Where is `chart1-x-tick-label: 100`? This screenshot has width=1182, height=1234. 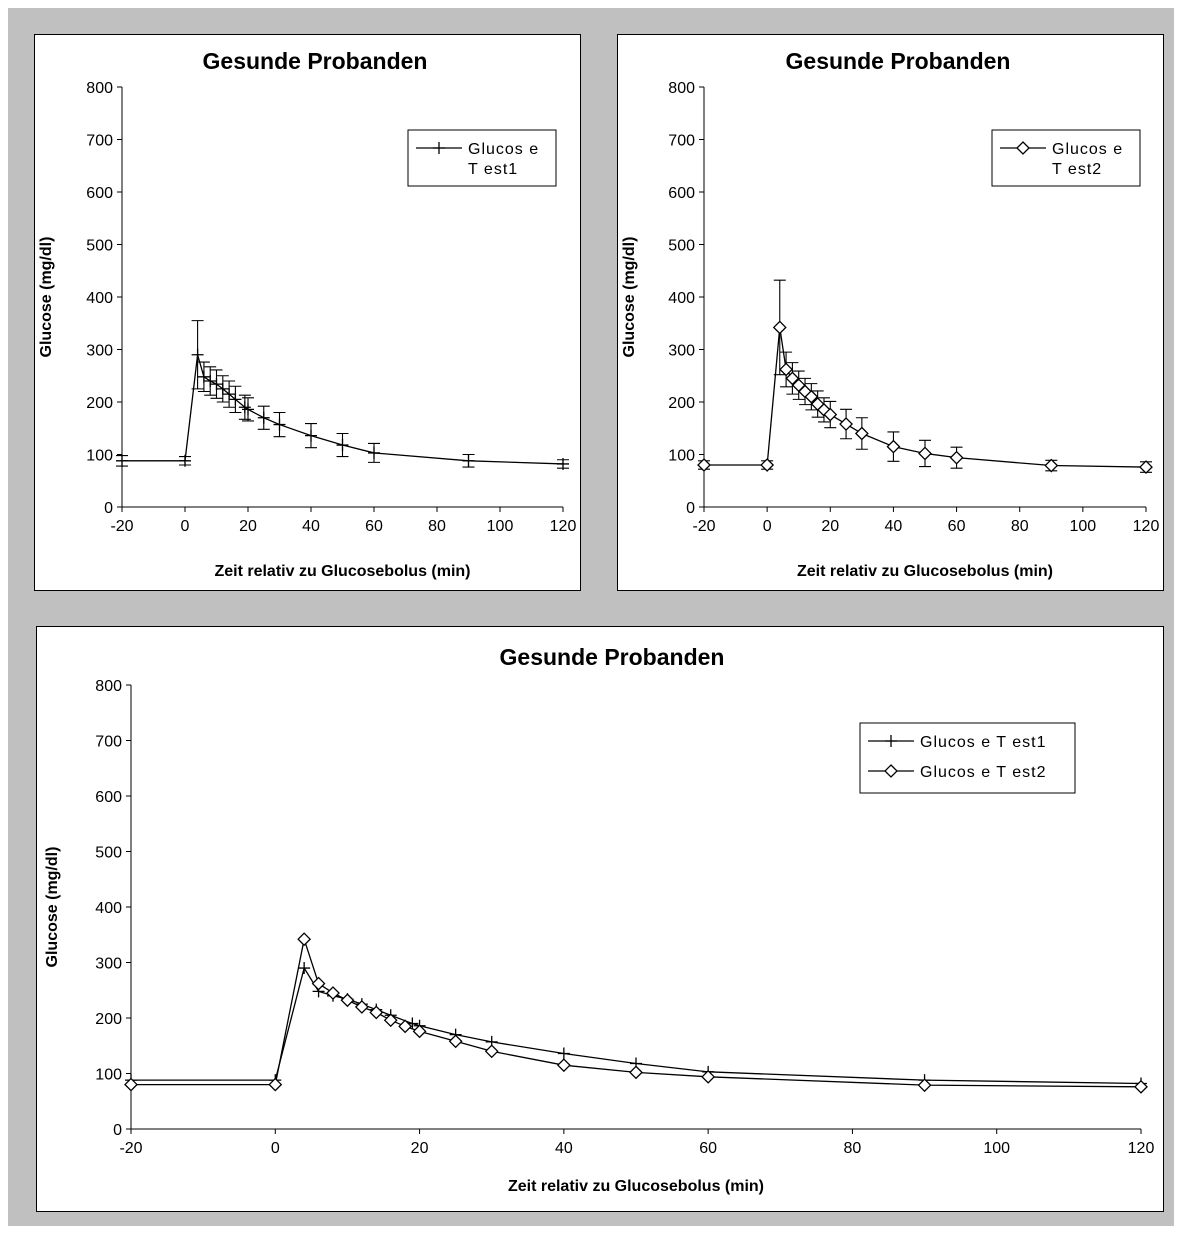 chart1-x-tick-label: 100 is located at coordinates (500, 526).